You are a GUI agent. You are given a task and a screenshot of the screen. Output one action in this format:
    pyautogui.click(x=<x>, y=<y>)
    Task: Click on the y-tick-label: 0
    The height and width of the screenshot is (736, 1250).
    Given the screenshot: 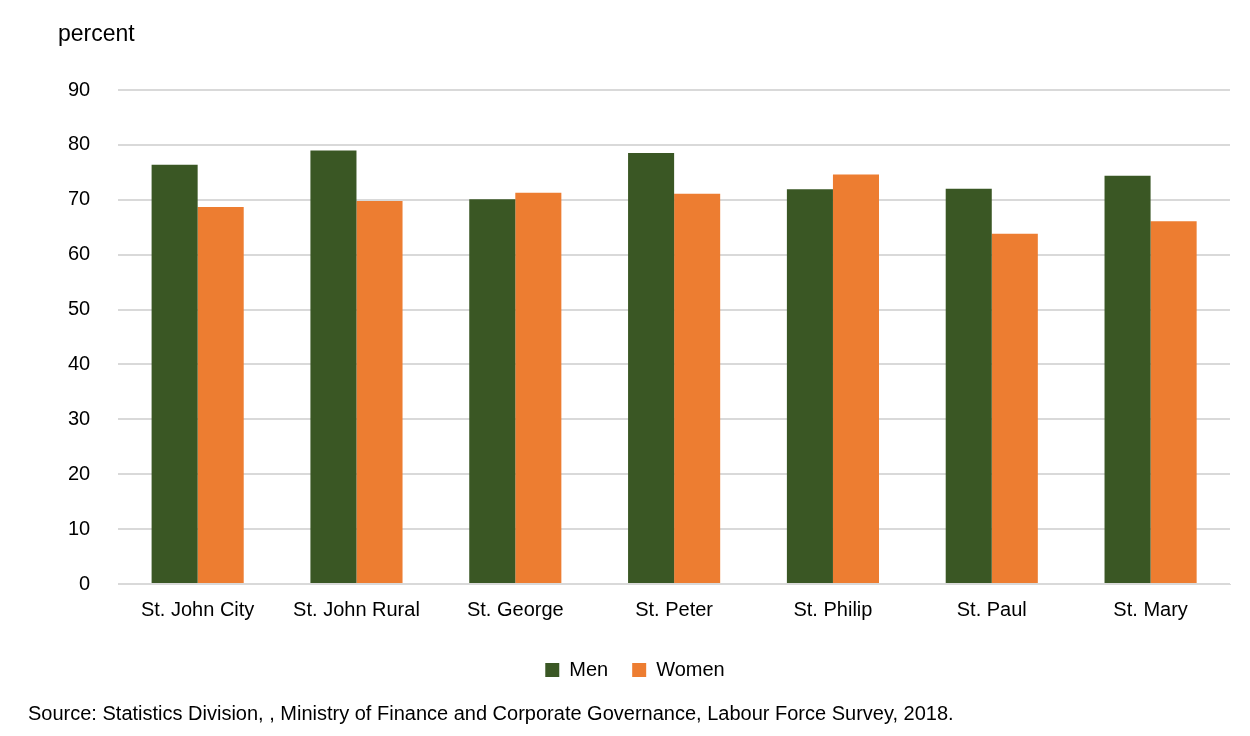 What is the action you would take?
    pyautogui.click(x=85, y=582)
    